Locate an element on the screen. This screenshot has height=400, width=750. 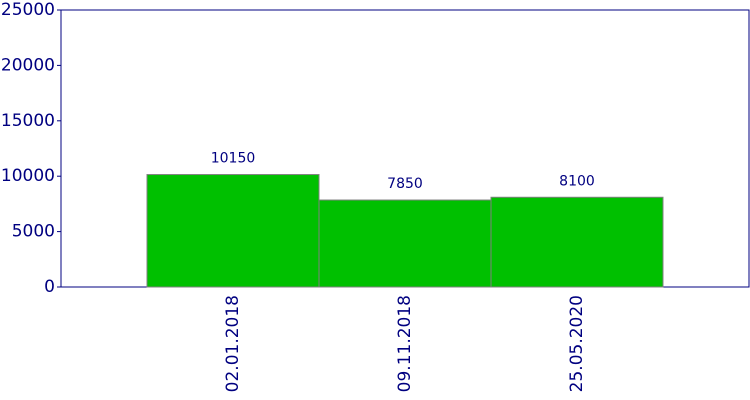
y-tick-label: 25000 is located at coordinates (28, 10).